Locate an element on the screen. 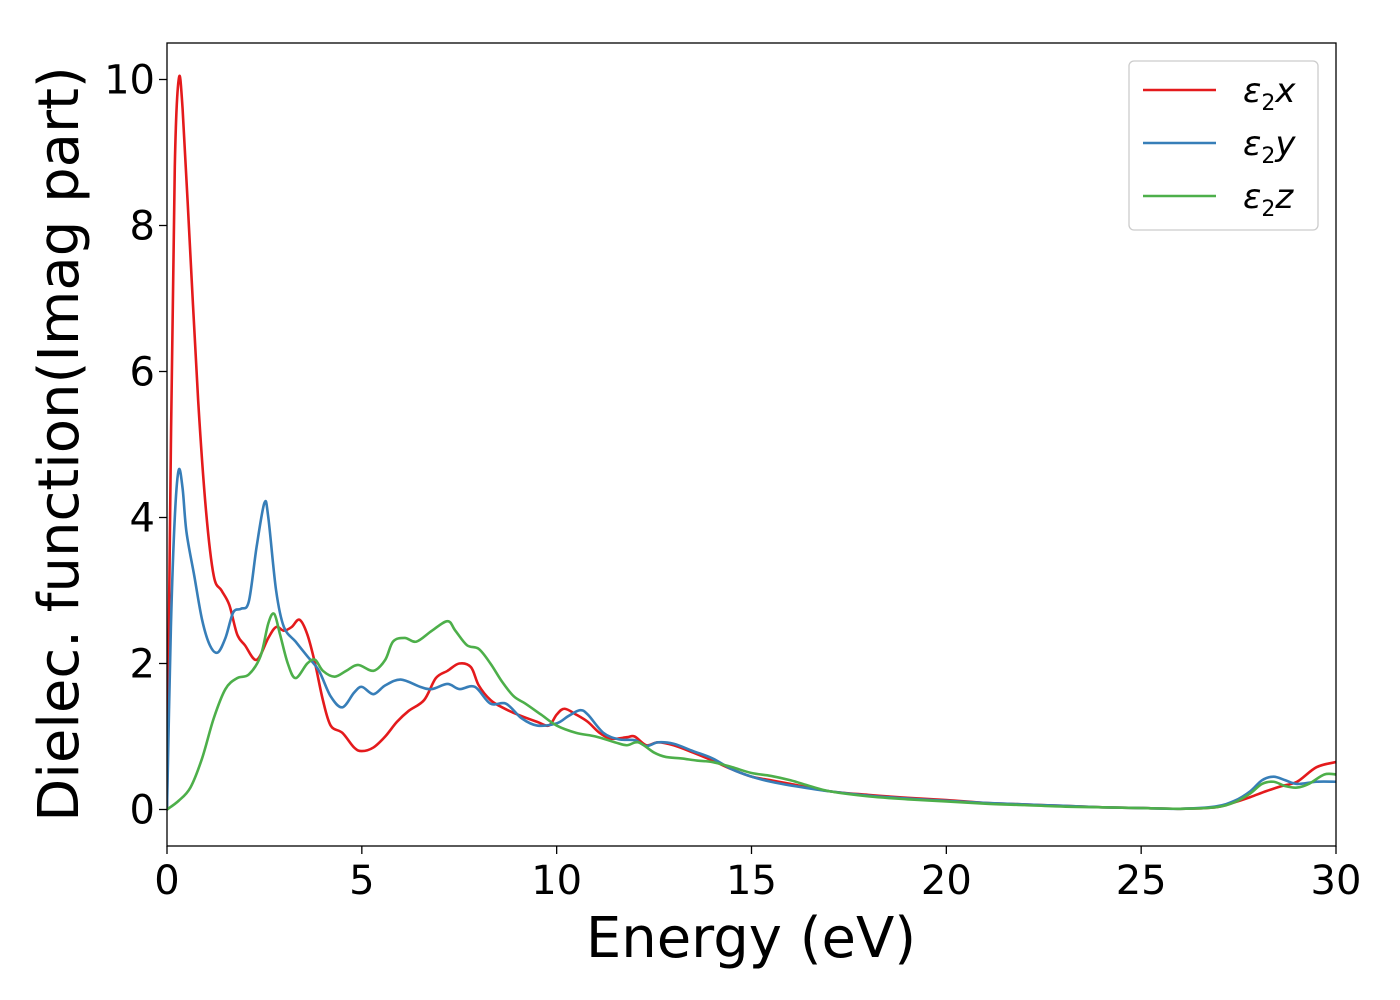 This screenshot has width=1400, height=1000. x-tick-label: 5 is located at coordinates (361, 881).